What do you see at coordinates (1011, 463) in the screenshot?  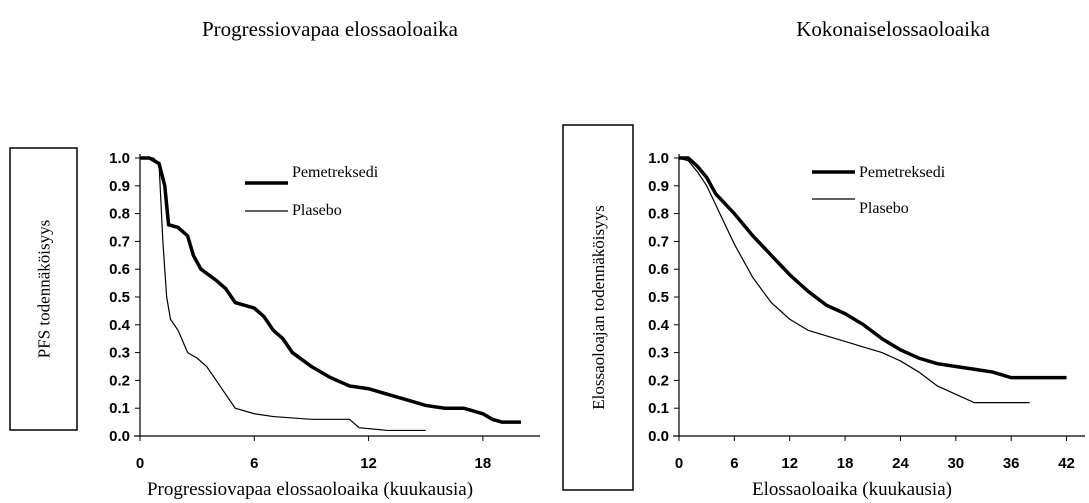 I see `x-tick-label: 36` at bounding box center [1011, 463].